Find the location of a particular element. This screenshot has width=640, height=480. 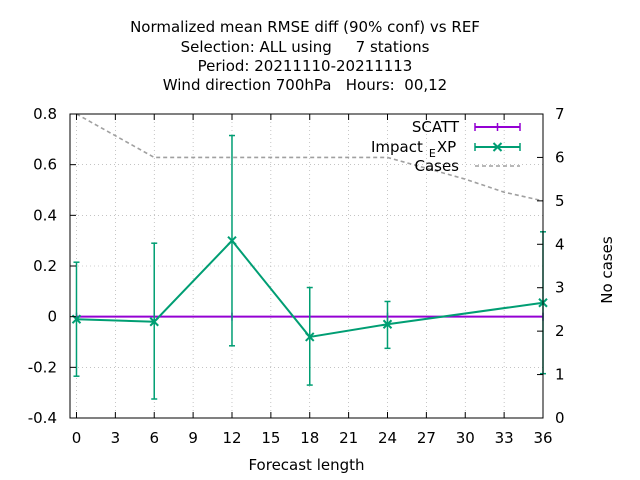

x-tick-label: 3 is located at coordinates (116, 438).